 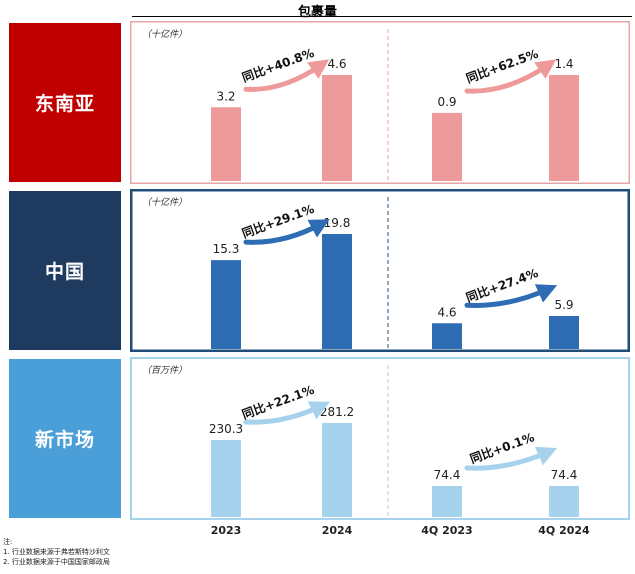 What do you see at coordinates (337, 412) in the screenshot?
I see `data-label: 281.2` at bounding box center [337, 412].